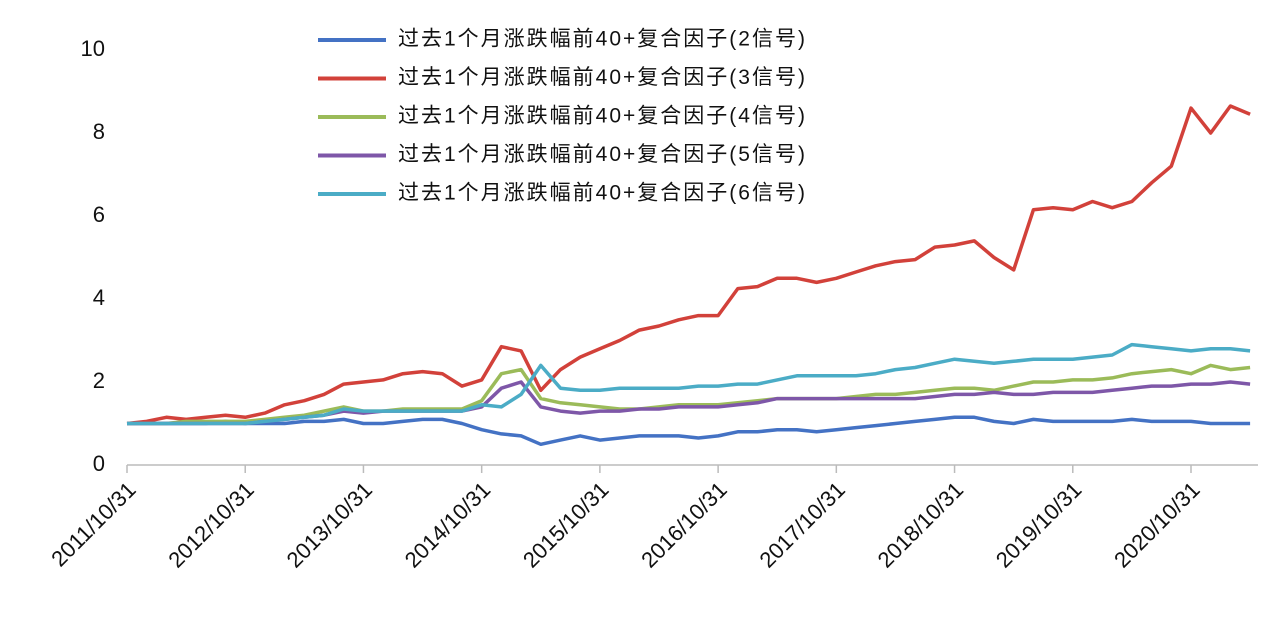  What do you see at coordinates (99, 214) in the screenshot?
I see `y-tick-label: 6` at bounding box center [99, 214].